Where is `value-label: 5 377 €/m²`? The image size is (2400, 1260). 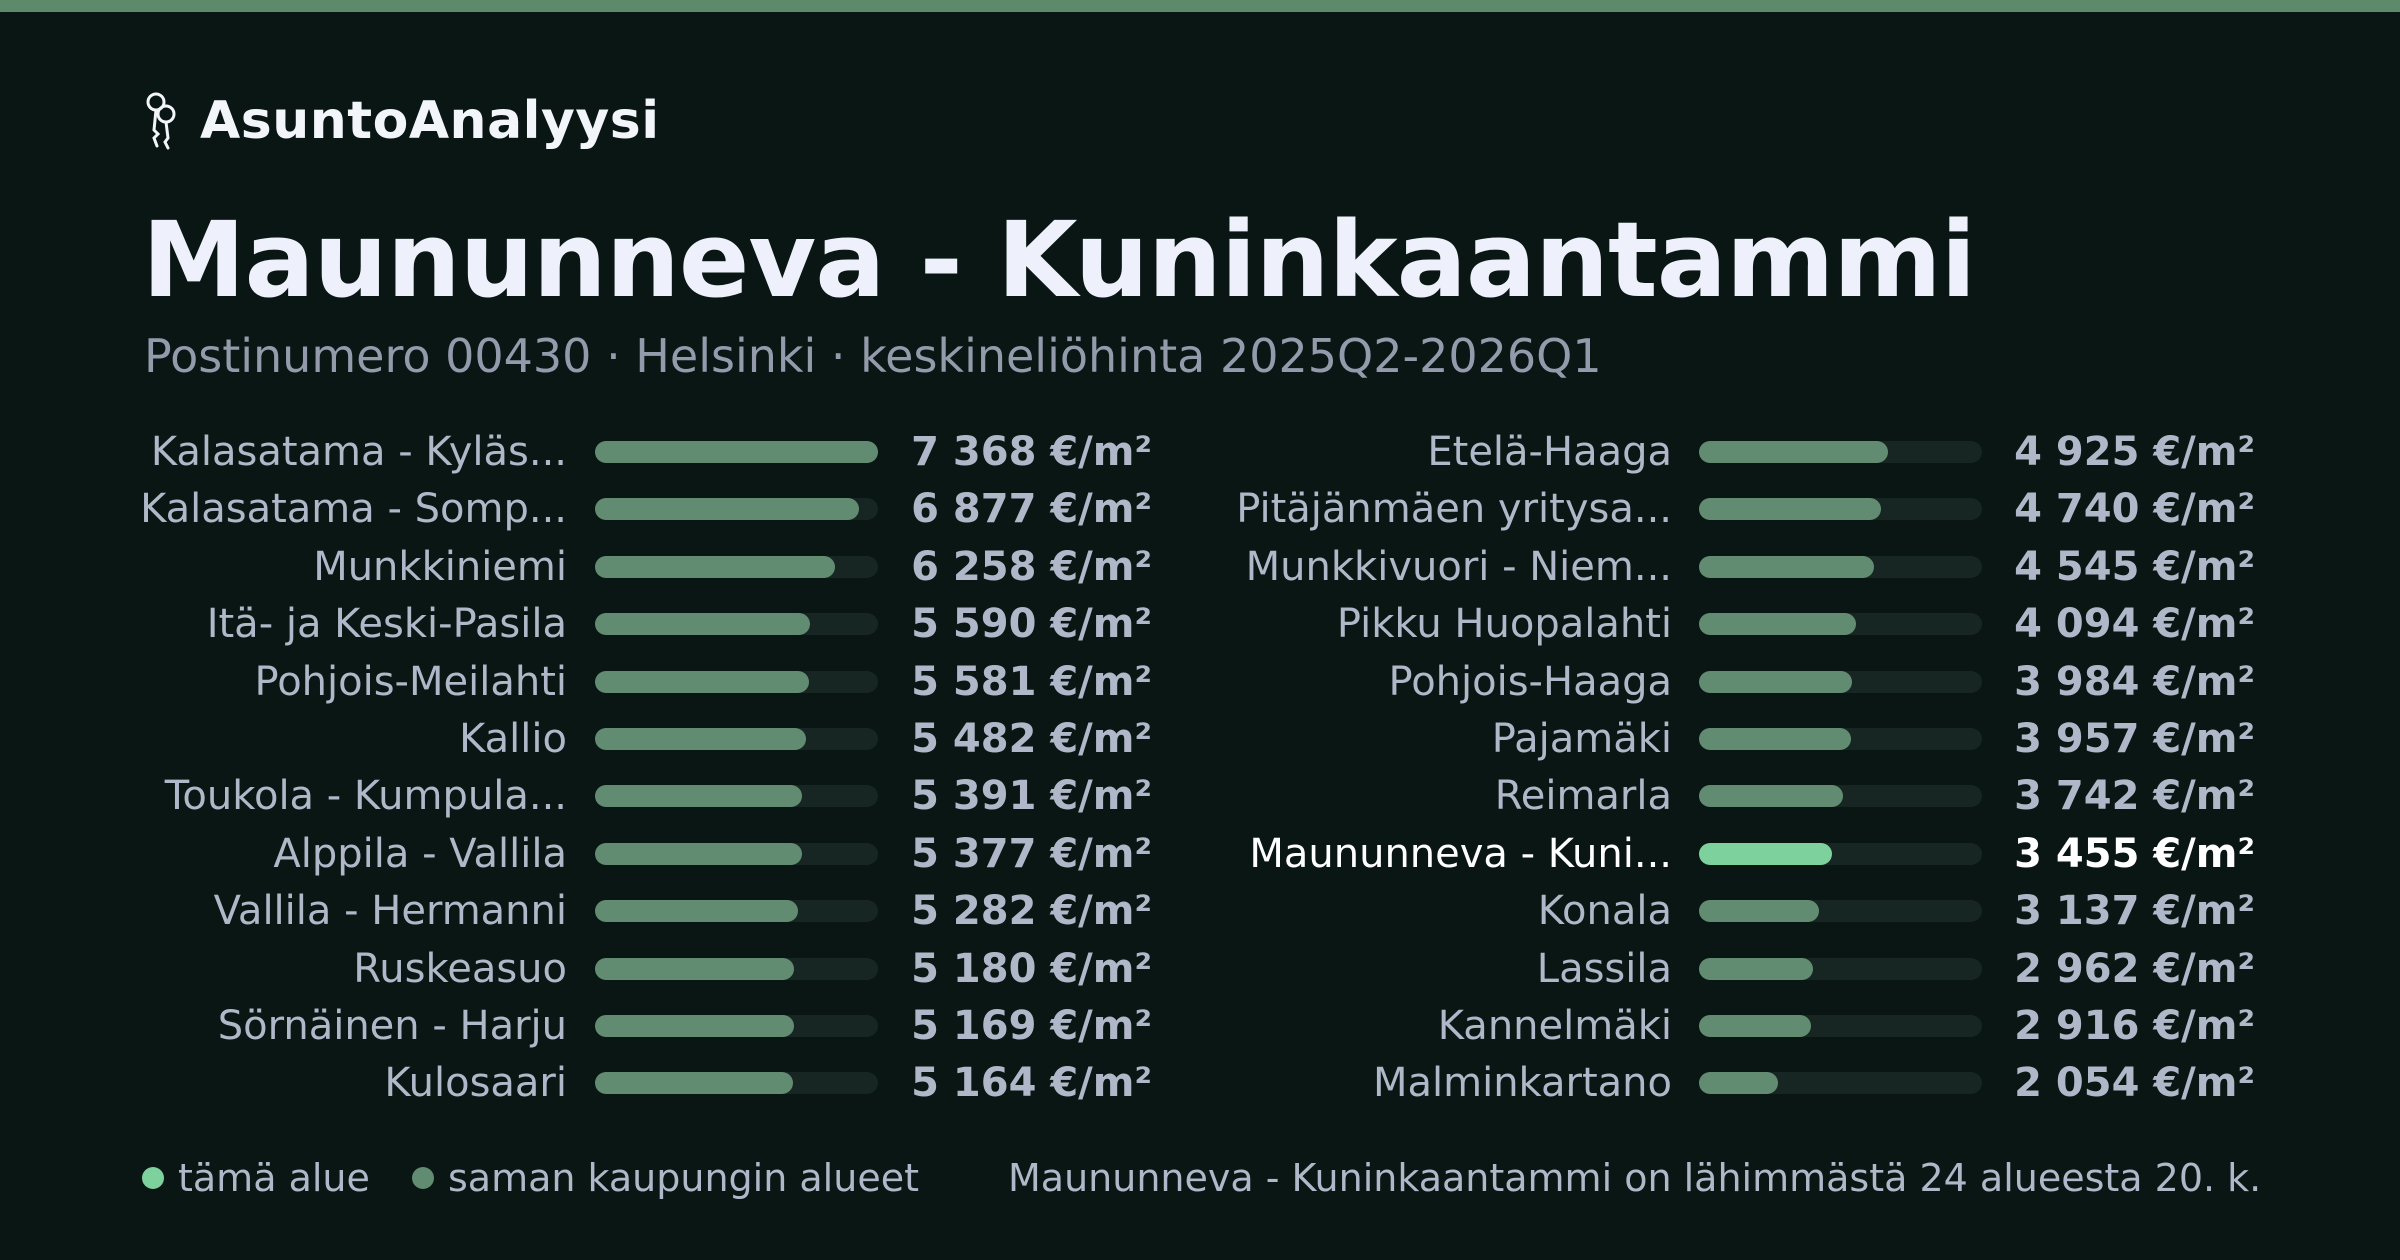 value-label: 5 377 €/m² is located at coordinates (1031, 853).